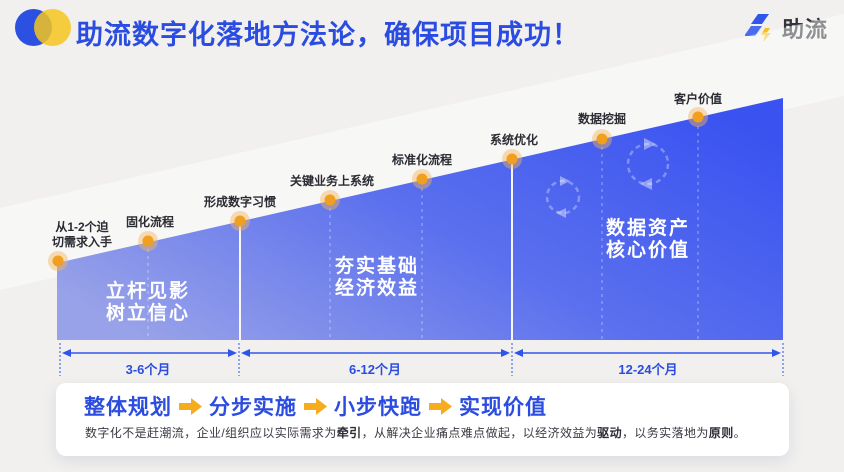 The height and width of the screenshot is (472, 844). Describe the element at coordinates (240, 202) in the screenshot. I see `milestone-label: 形成数字习惯` at that location.